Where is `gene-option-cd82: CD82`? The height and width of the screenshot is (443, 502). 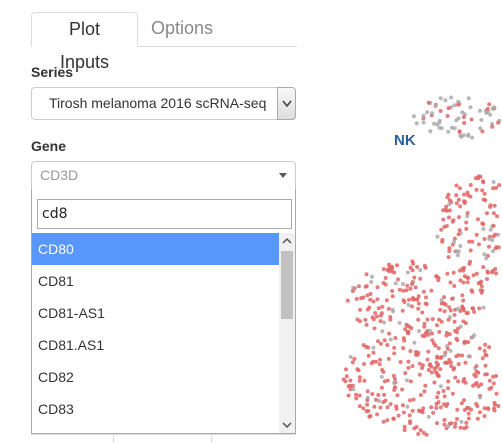
gene-option-cd82: CD82 is located at coordinates (56, 377).